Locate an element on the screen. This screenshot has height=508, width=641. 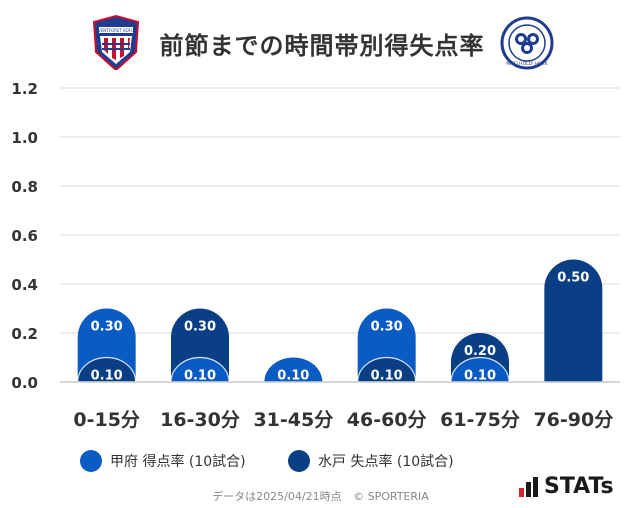
stats-brand: STATs is located at coordinates (566, 486).